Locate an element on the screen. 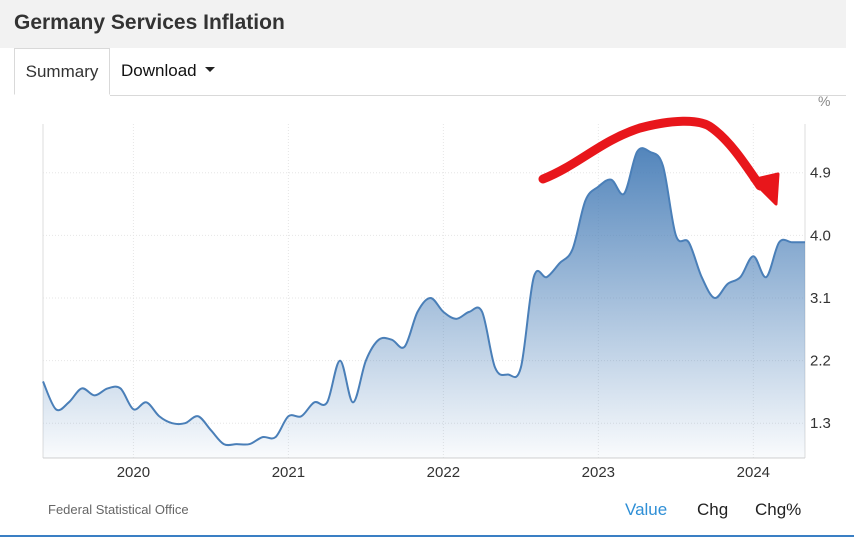 The height and width of the screenshot is (539, 854). tab-summary: Summary is located at coordinates (62, 71).